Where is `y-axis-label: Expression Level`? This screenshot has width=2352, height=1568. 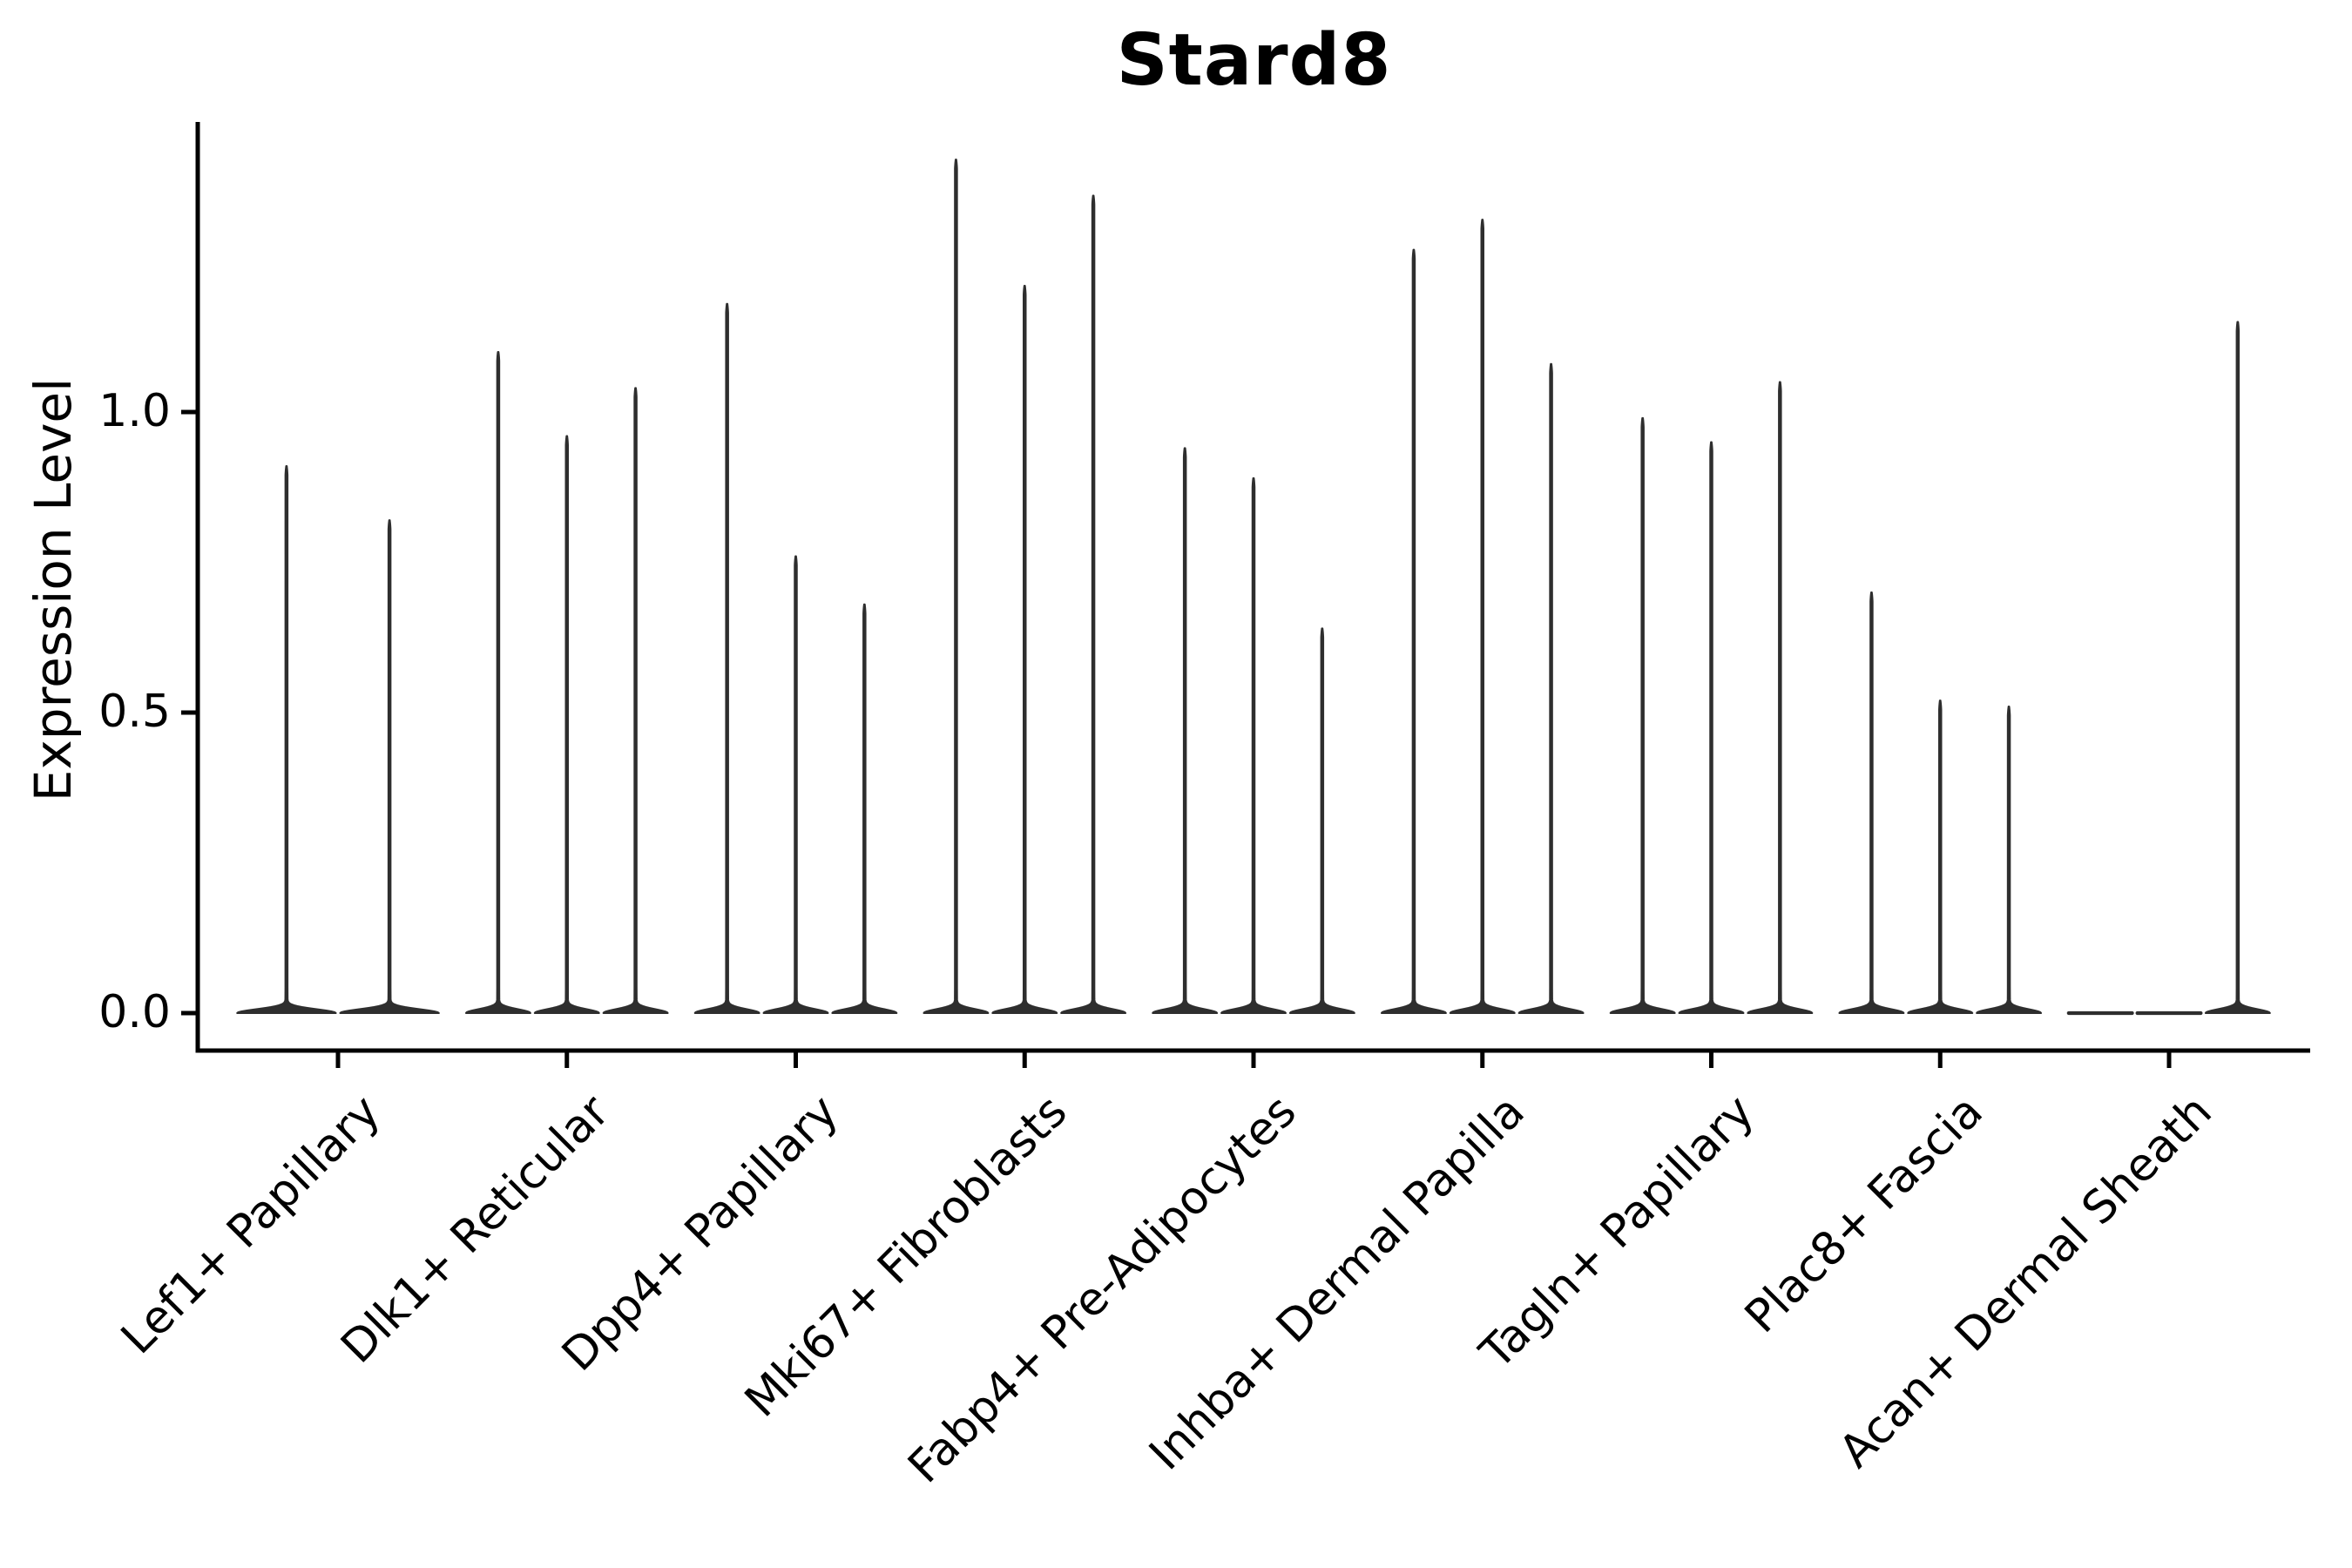 y-axis-label: Expression Level is located at coordinates (53, 589).